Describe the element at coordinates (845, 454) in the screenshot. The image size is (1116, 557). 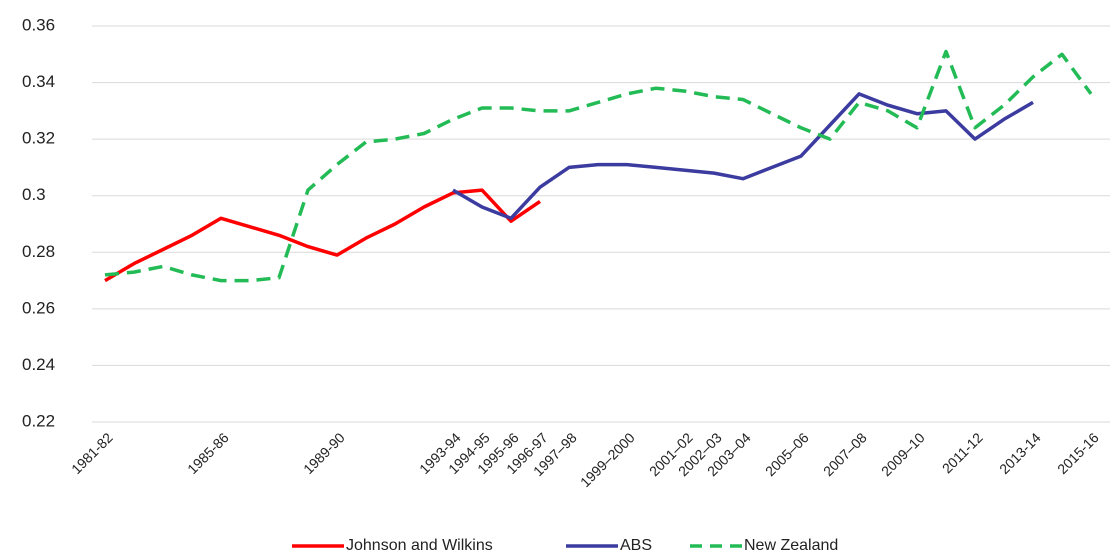
I see `x-tick-label: 2007–08` at that location.